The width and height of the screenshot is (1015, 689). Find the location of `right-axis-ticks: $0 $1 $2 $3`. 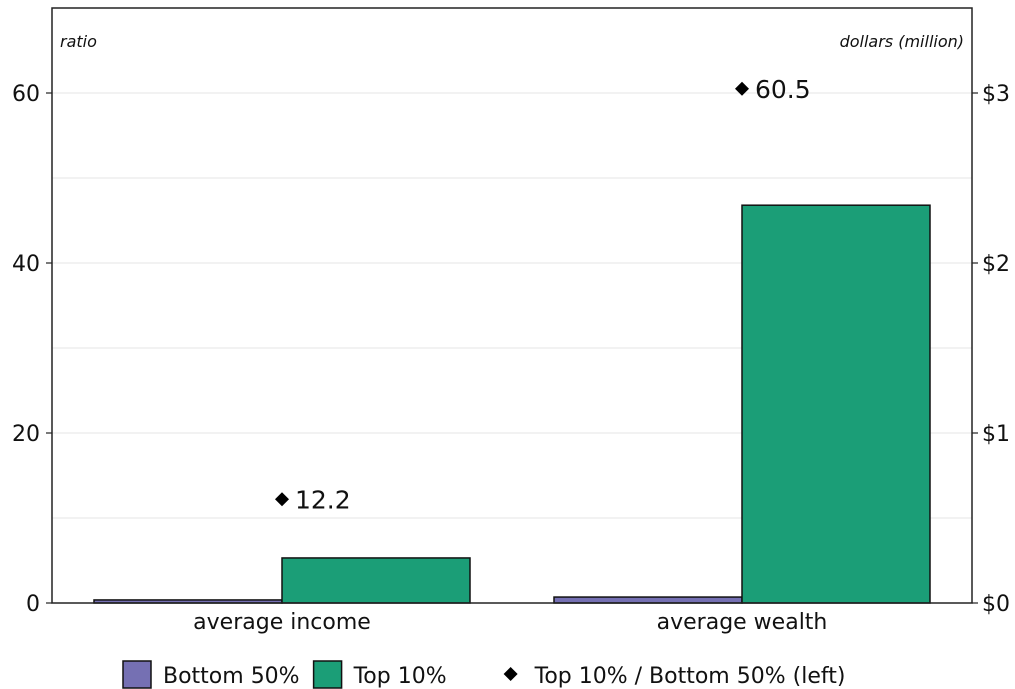

right-axis-ticks: $0 $1 $2 $3 is located at coordinates (991, 349).